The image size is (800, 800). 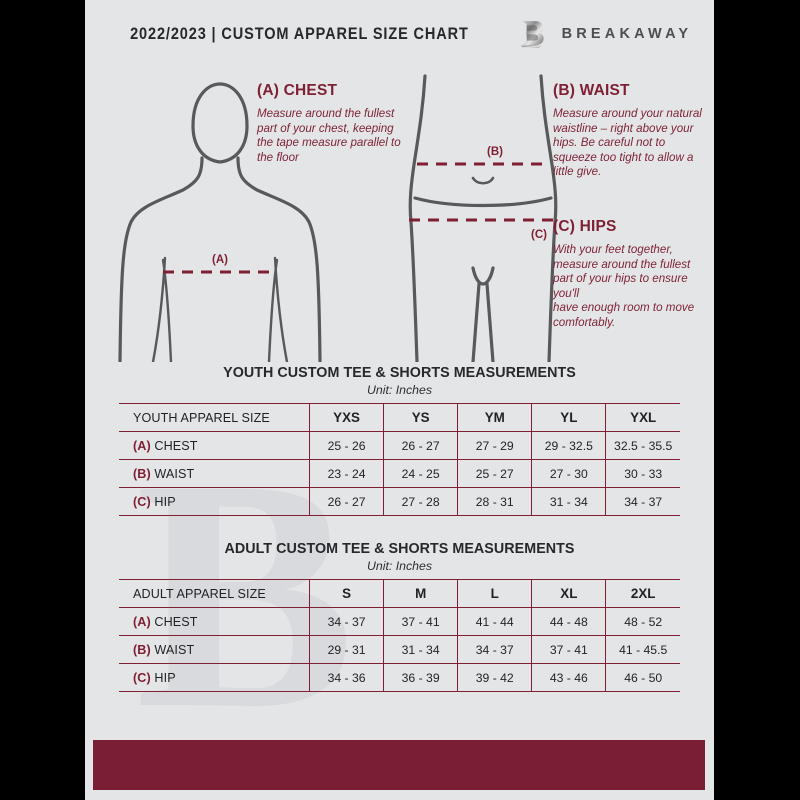 I want to click on adult-table-title: ADULT CUSTOM TEE & SHORTS MEASUREMENTS, so click(x=399, y=549).